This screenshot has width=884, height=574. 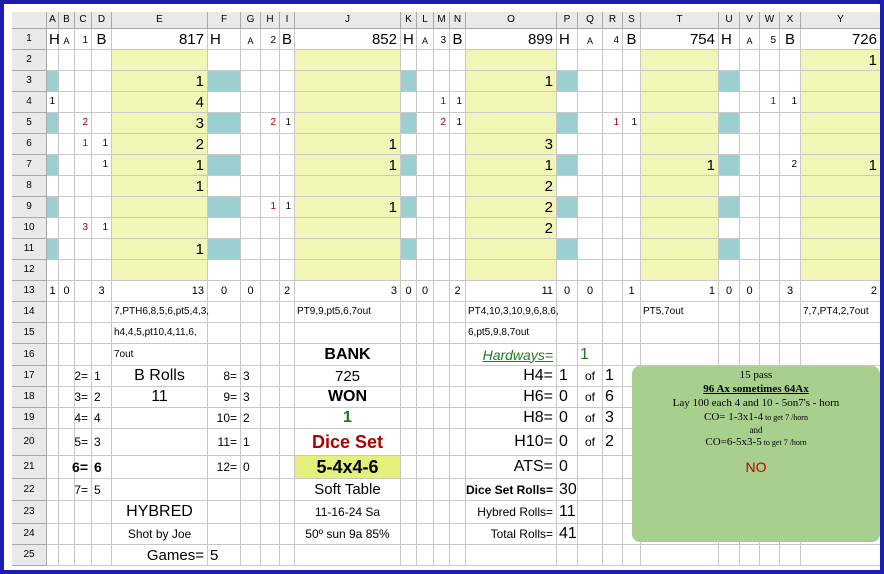 I want to click on cell-F25: 5, so click(x=224, y=555).